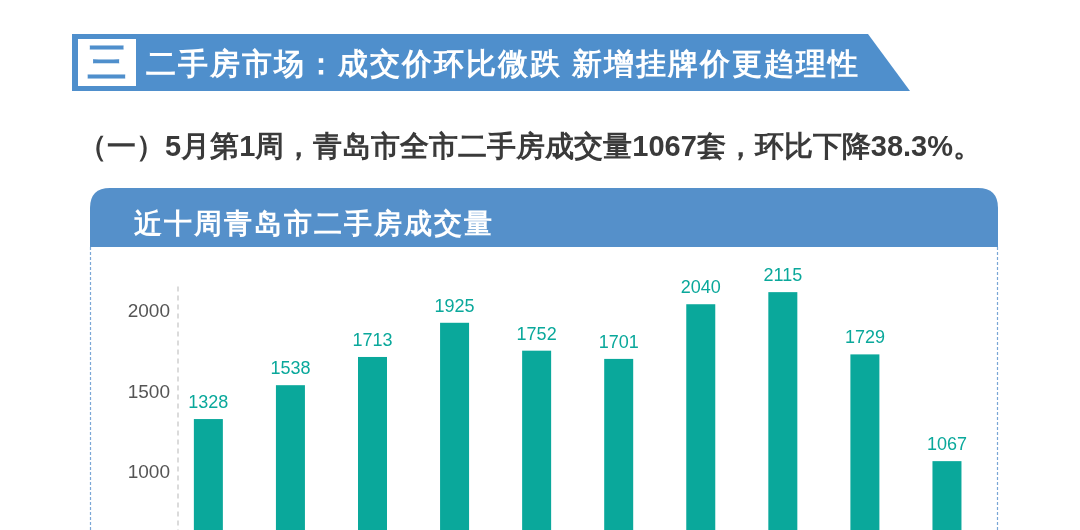  What do you see at coordinates (536, 333) in the screenshot?
I see `data-label: 1752` at bounding box center [536, 333].